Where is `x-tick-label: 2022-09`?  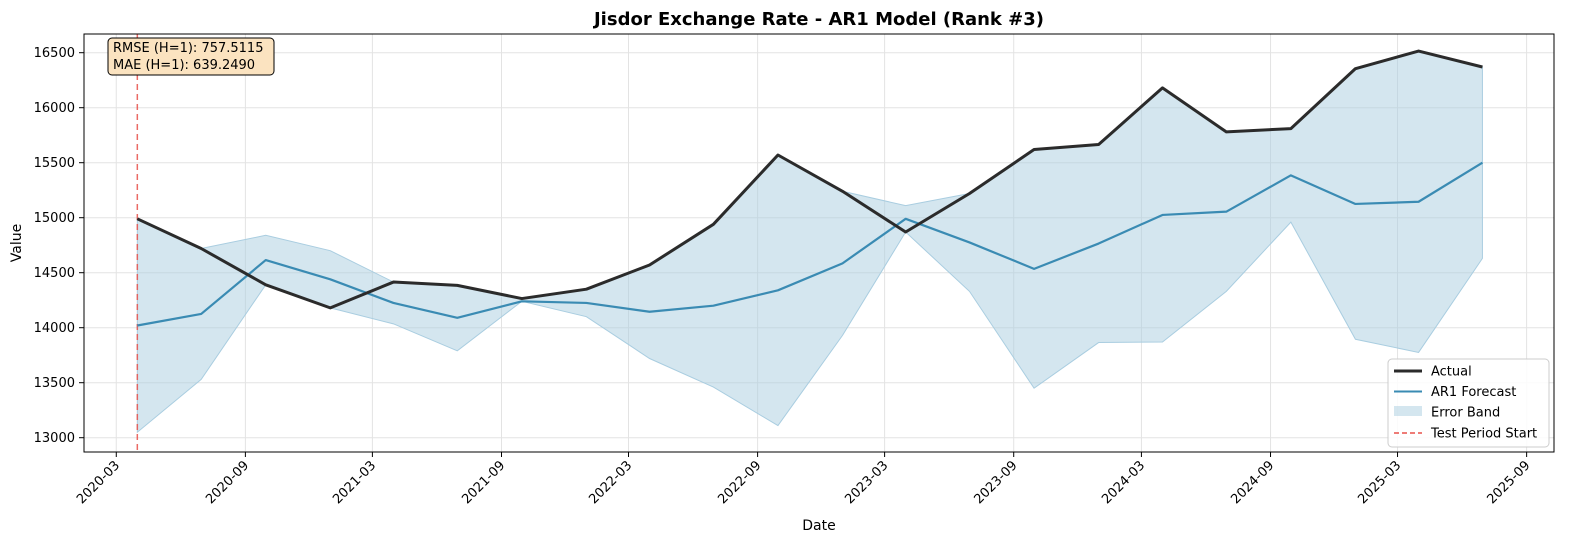 x-tick-label: 2022-09 is located at coordinates (739, 482).